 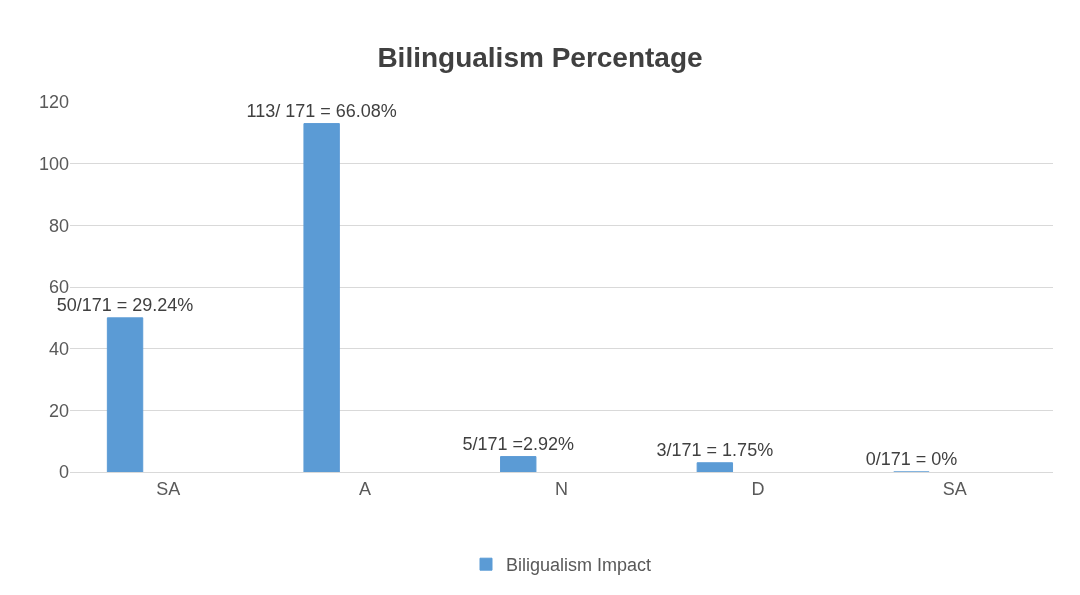 What do you see at coordinates (321, 110) in the screenshot?
I see `data-label: 113/ 171 = 66.08%` at bounding box center [321, 110].